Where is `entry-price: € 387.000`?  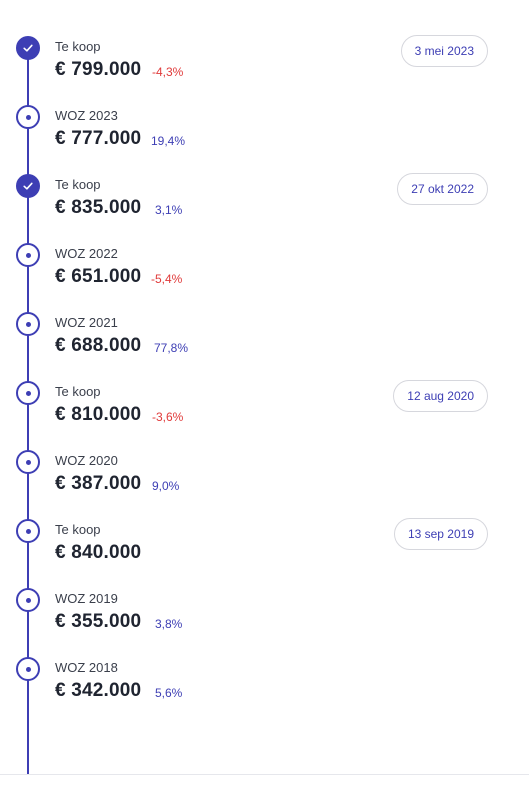
entry-price: € 387.000 is located at coordinates (98, 483).